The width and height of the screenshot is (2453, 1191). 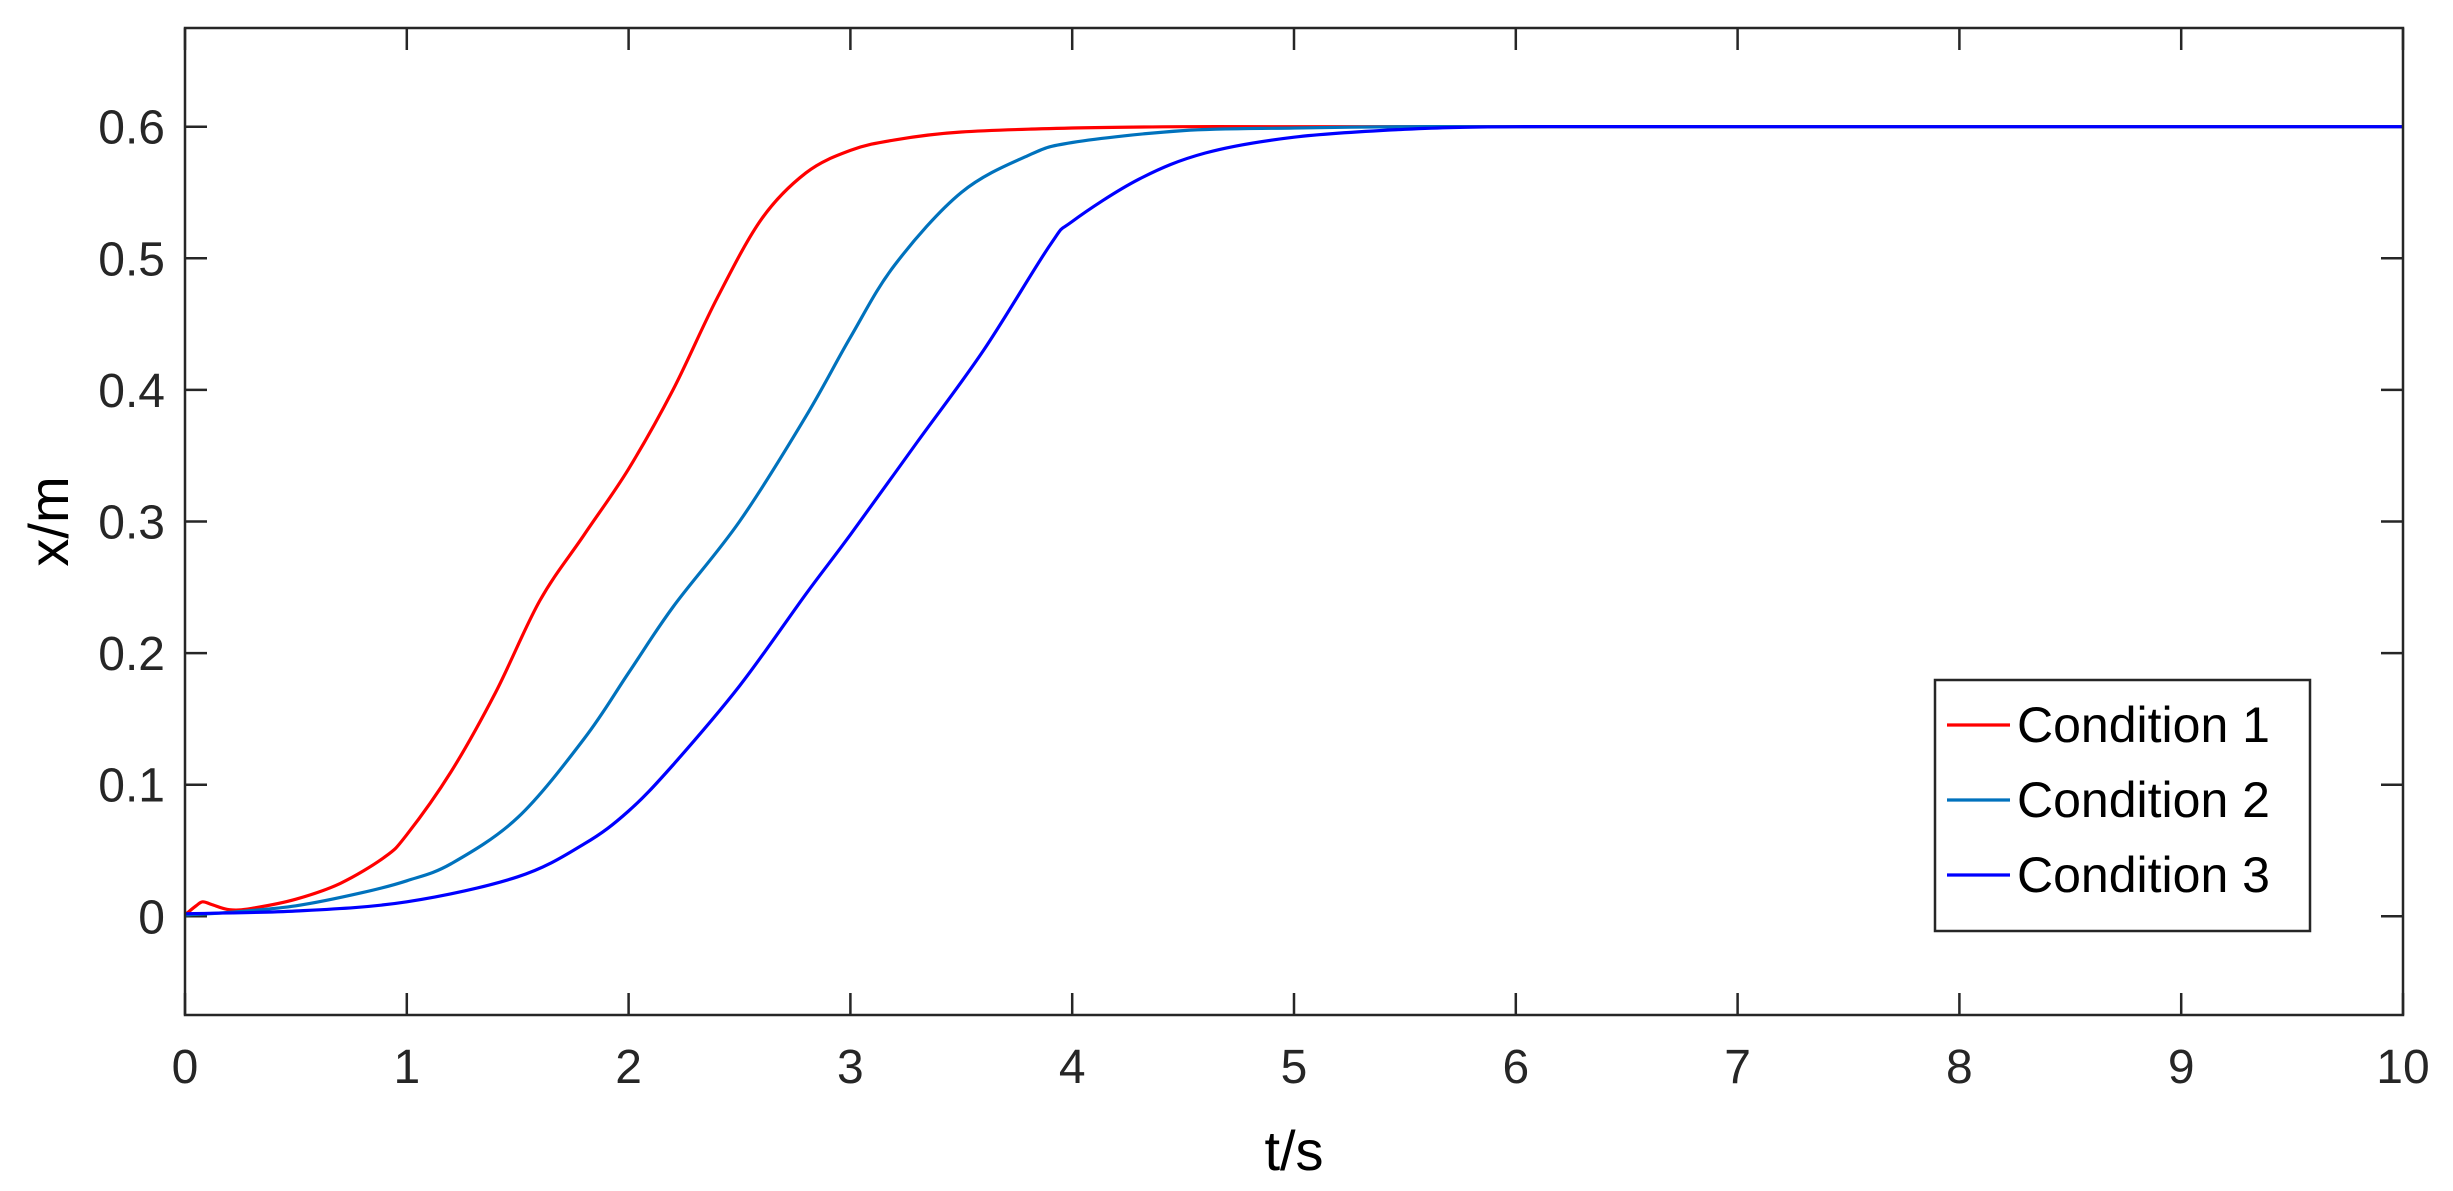 What do you see at coordinates (1294, 1067) in the screenshot?
I see `x-tick-label: 5` at bounding box center [1294, 1067].